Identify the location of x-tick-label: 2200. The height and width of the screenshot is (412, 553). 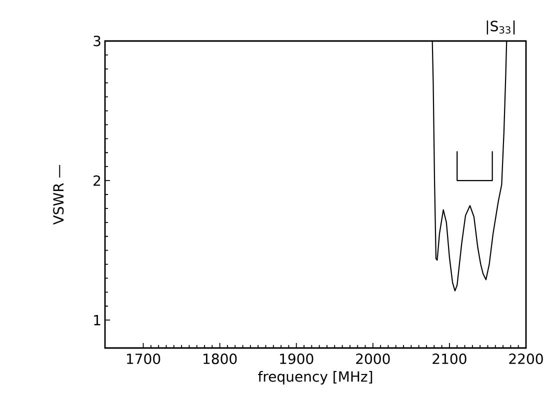
(526, 359).